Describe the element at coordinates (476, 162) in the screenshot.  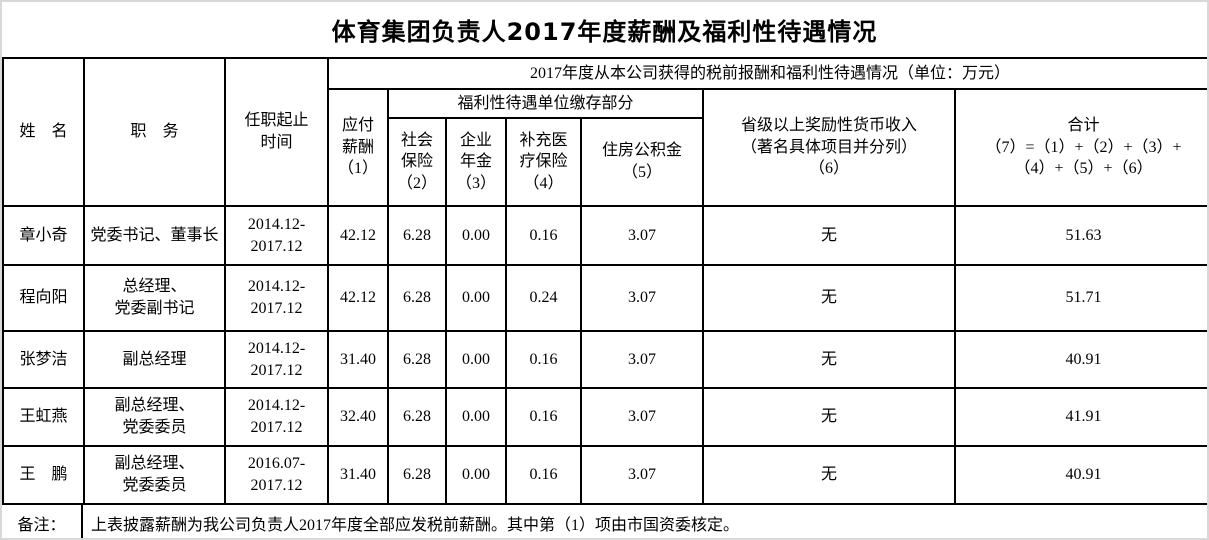
I see `header-cell-annuity: 企业 年金 （3）` at that location.